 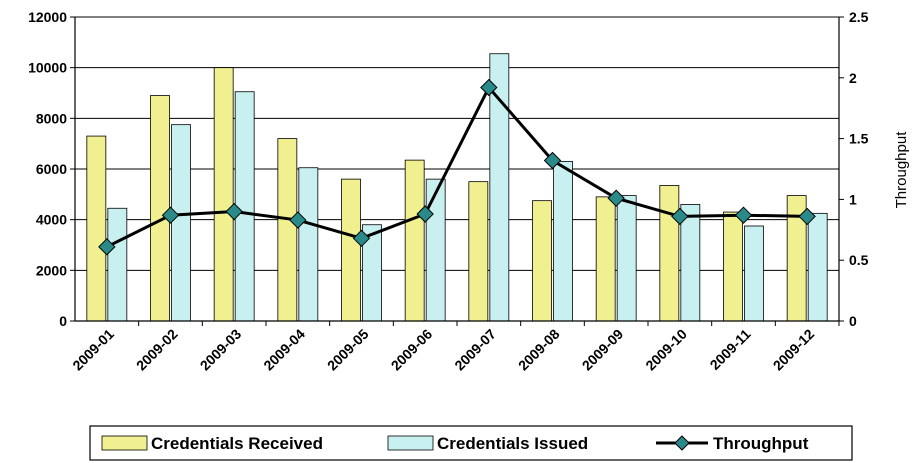 I want to click on x-tick-label: 2009-12, so click(x=794, y=350).